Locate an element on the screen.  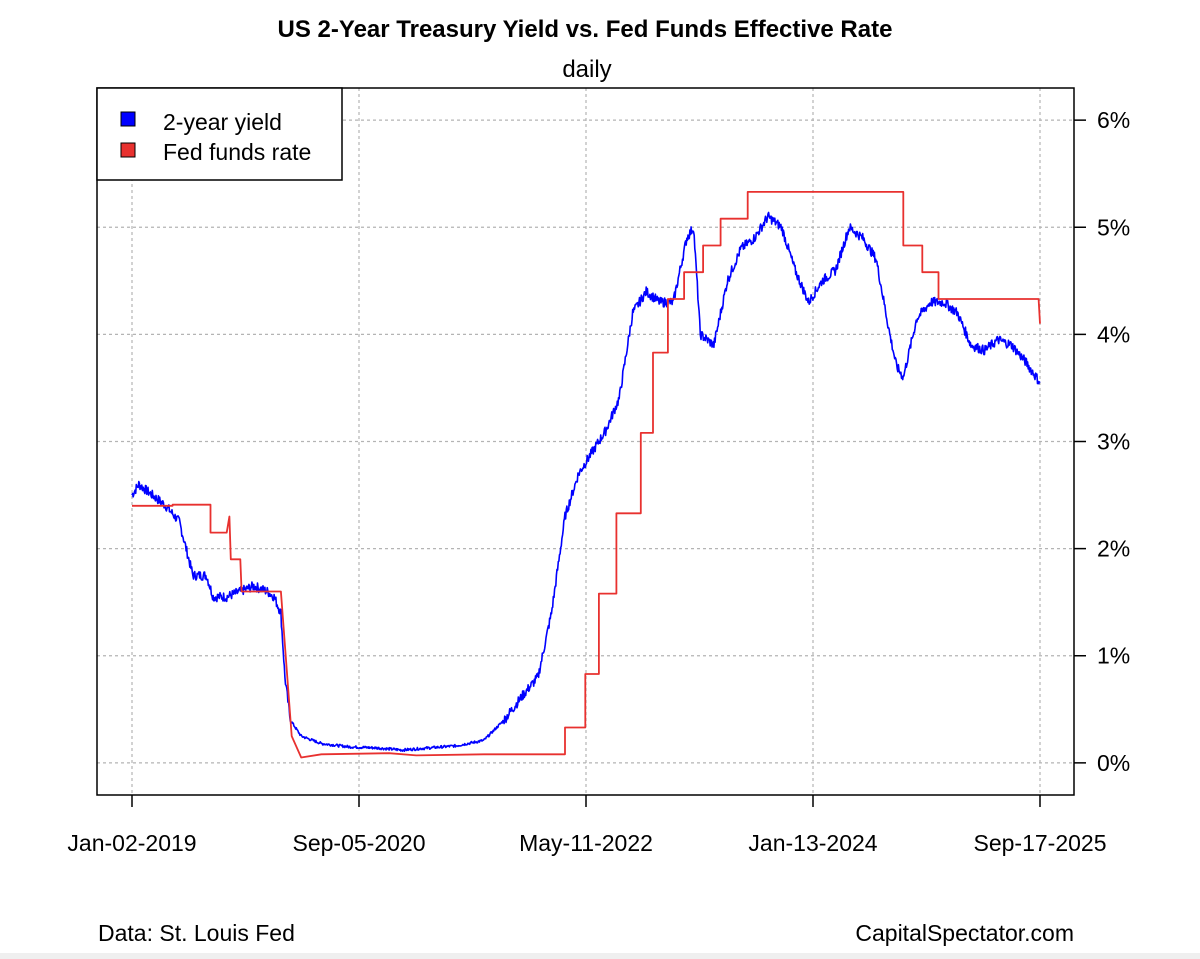
x-tick-label: Sep-17-2025 is located at coordinates (1040, 843).